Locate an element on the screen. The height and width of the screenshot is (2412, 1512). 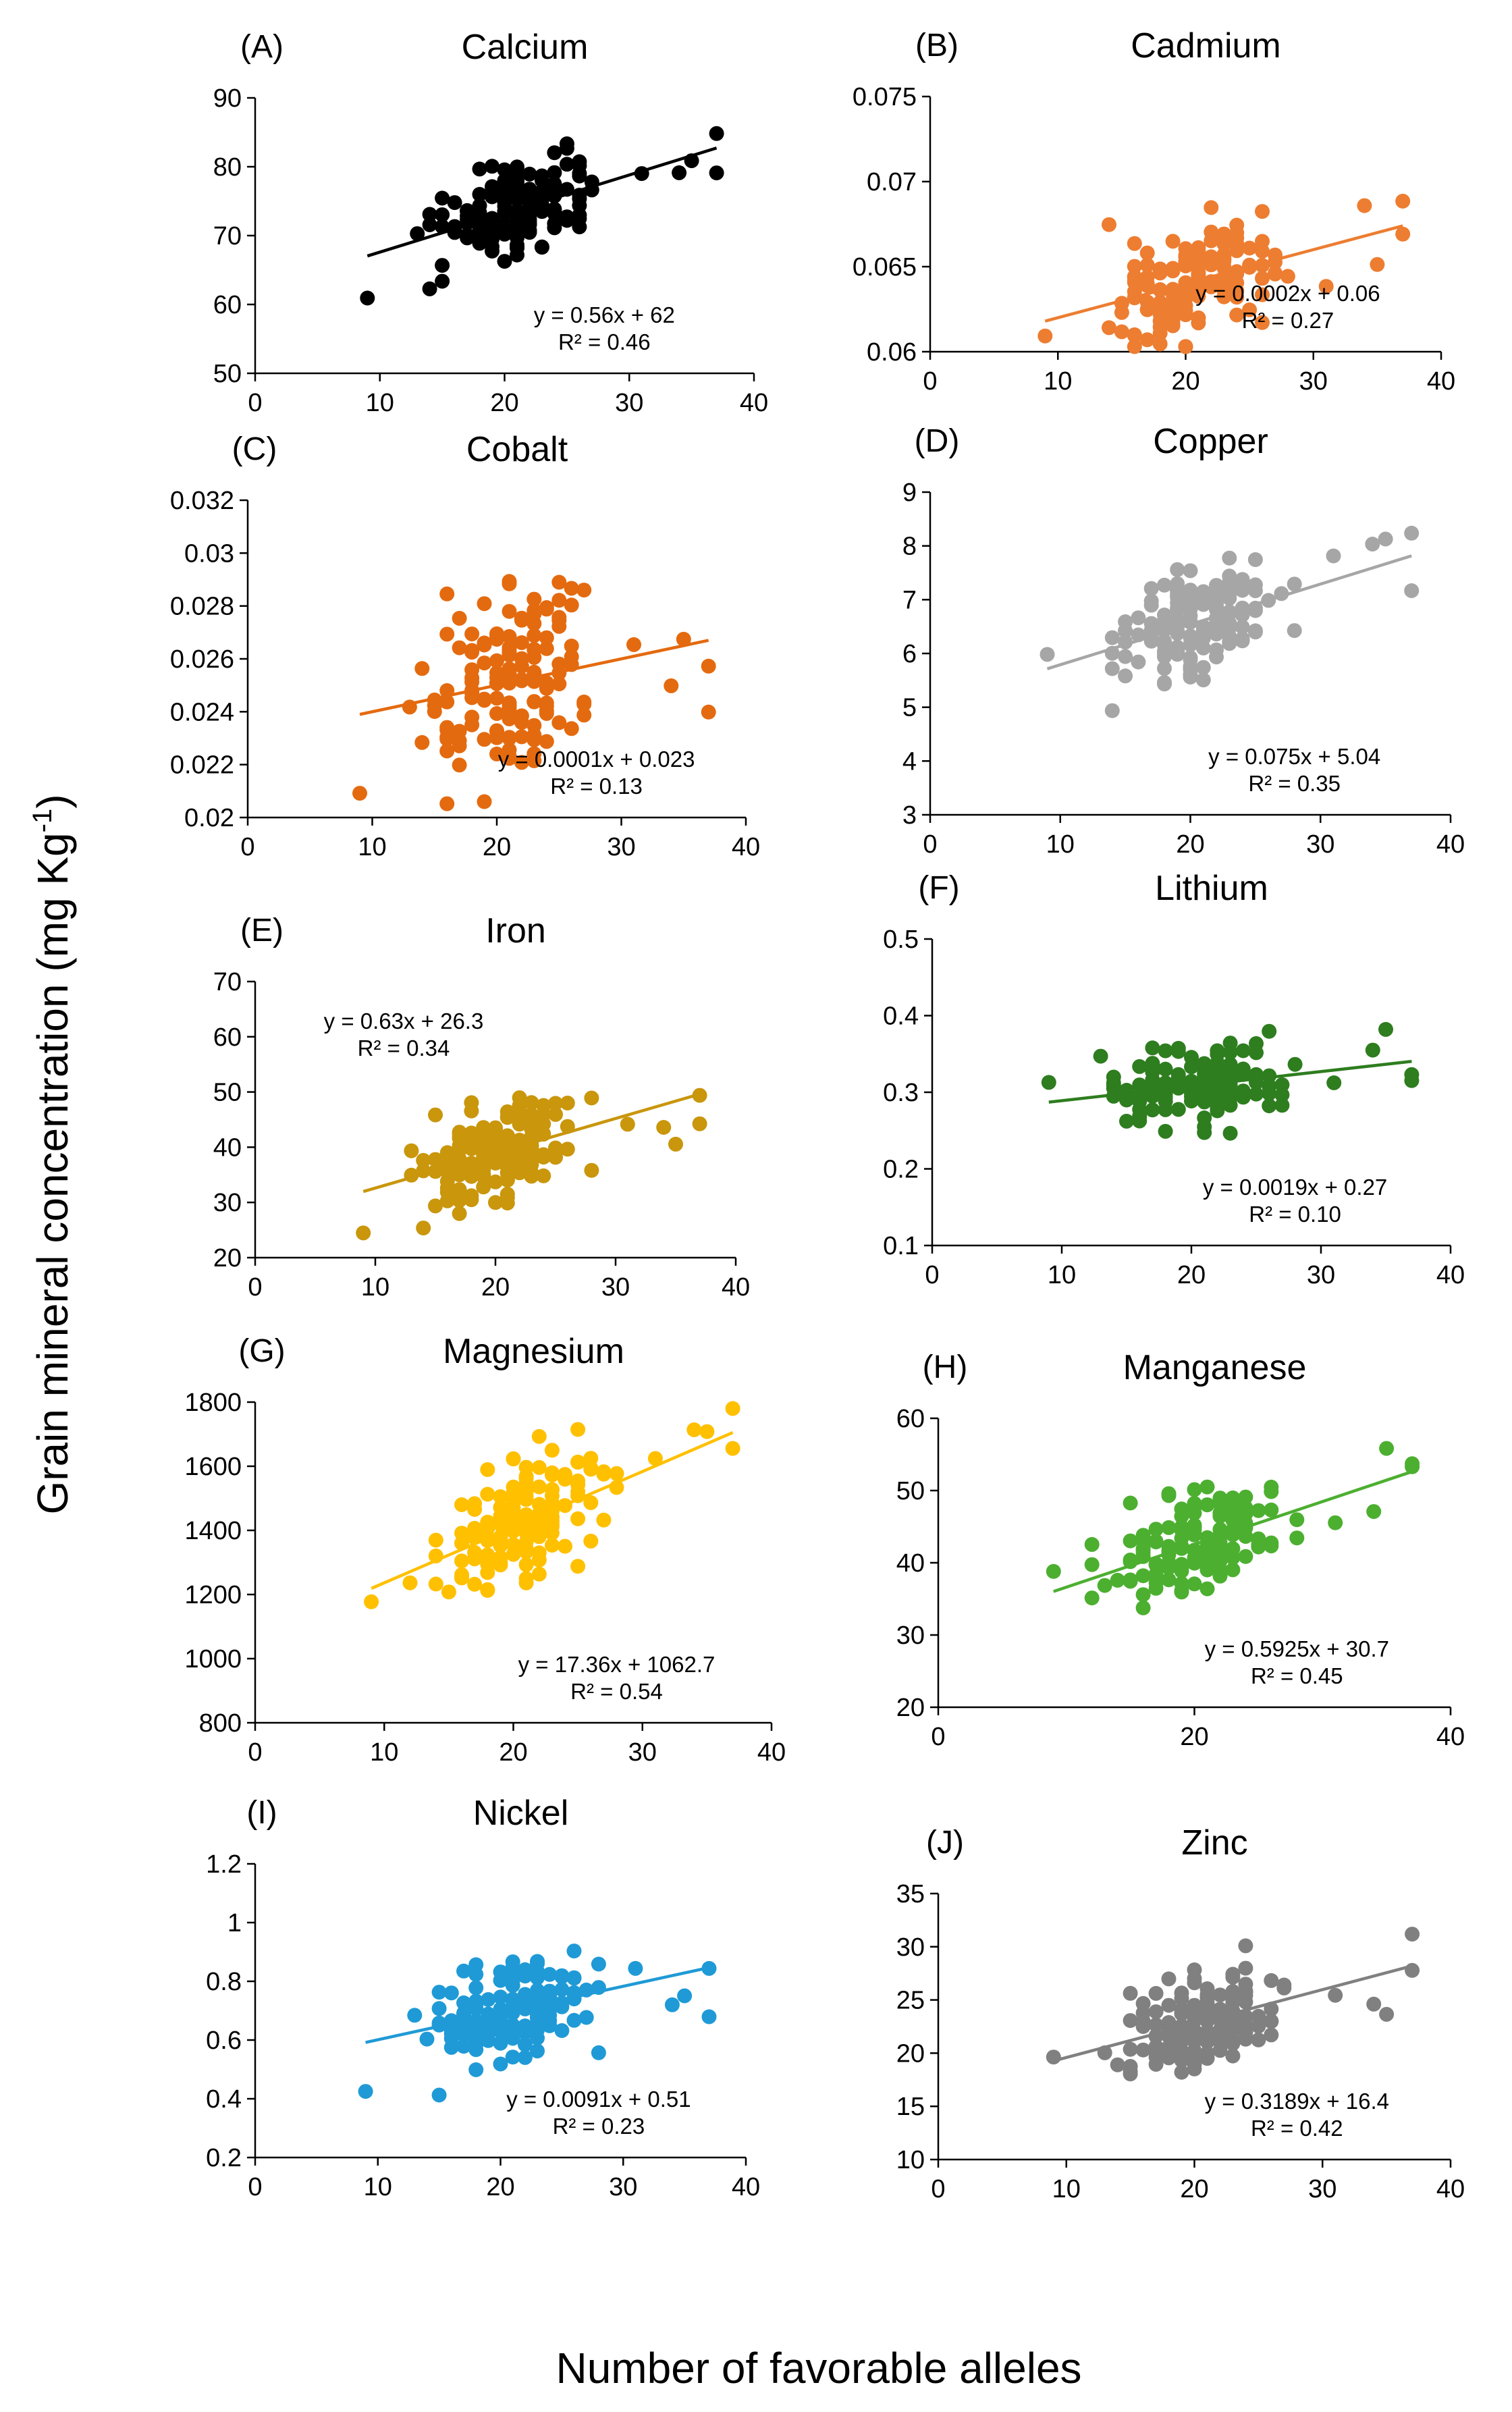
y-tick-label: 0.06 is located at coordinates (892, 352).